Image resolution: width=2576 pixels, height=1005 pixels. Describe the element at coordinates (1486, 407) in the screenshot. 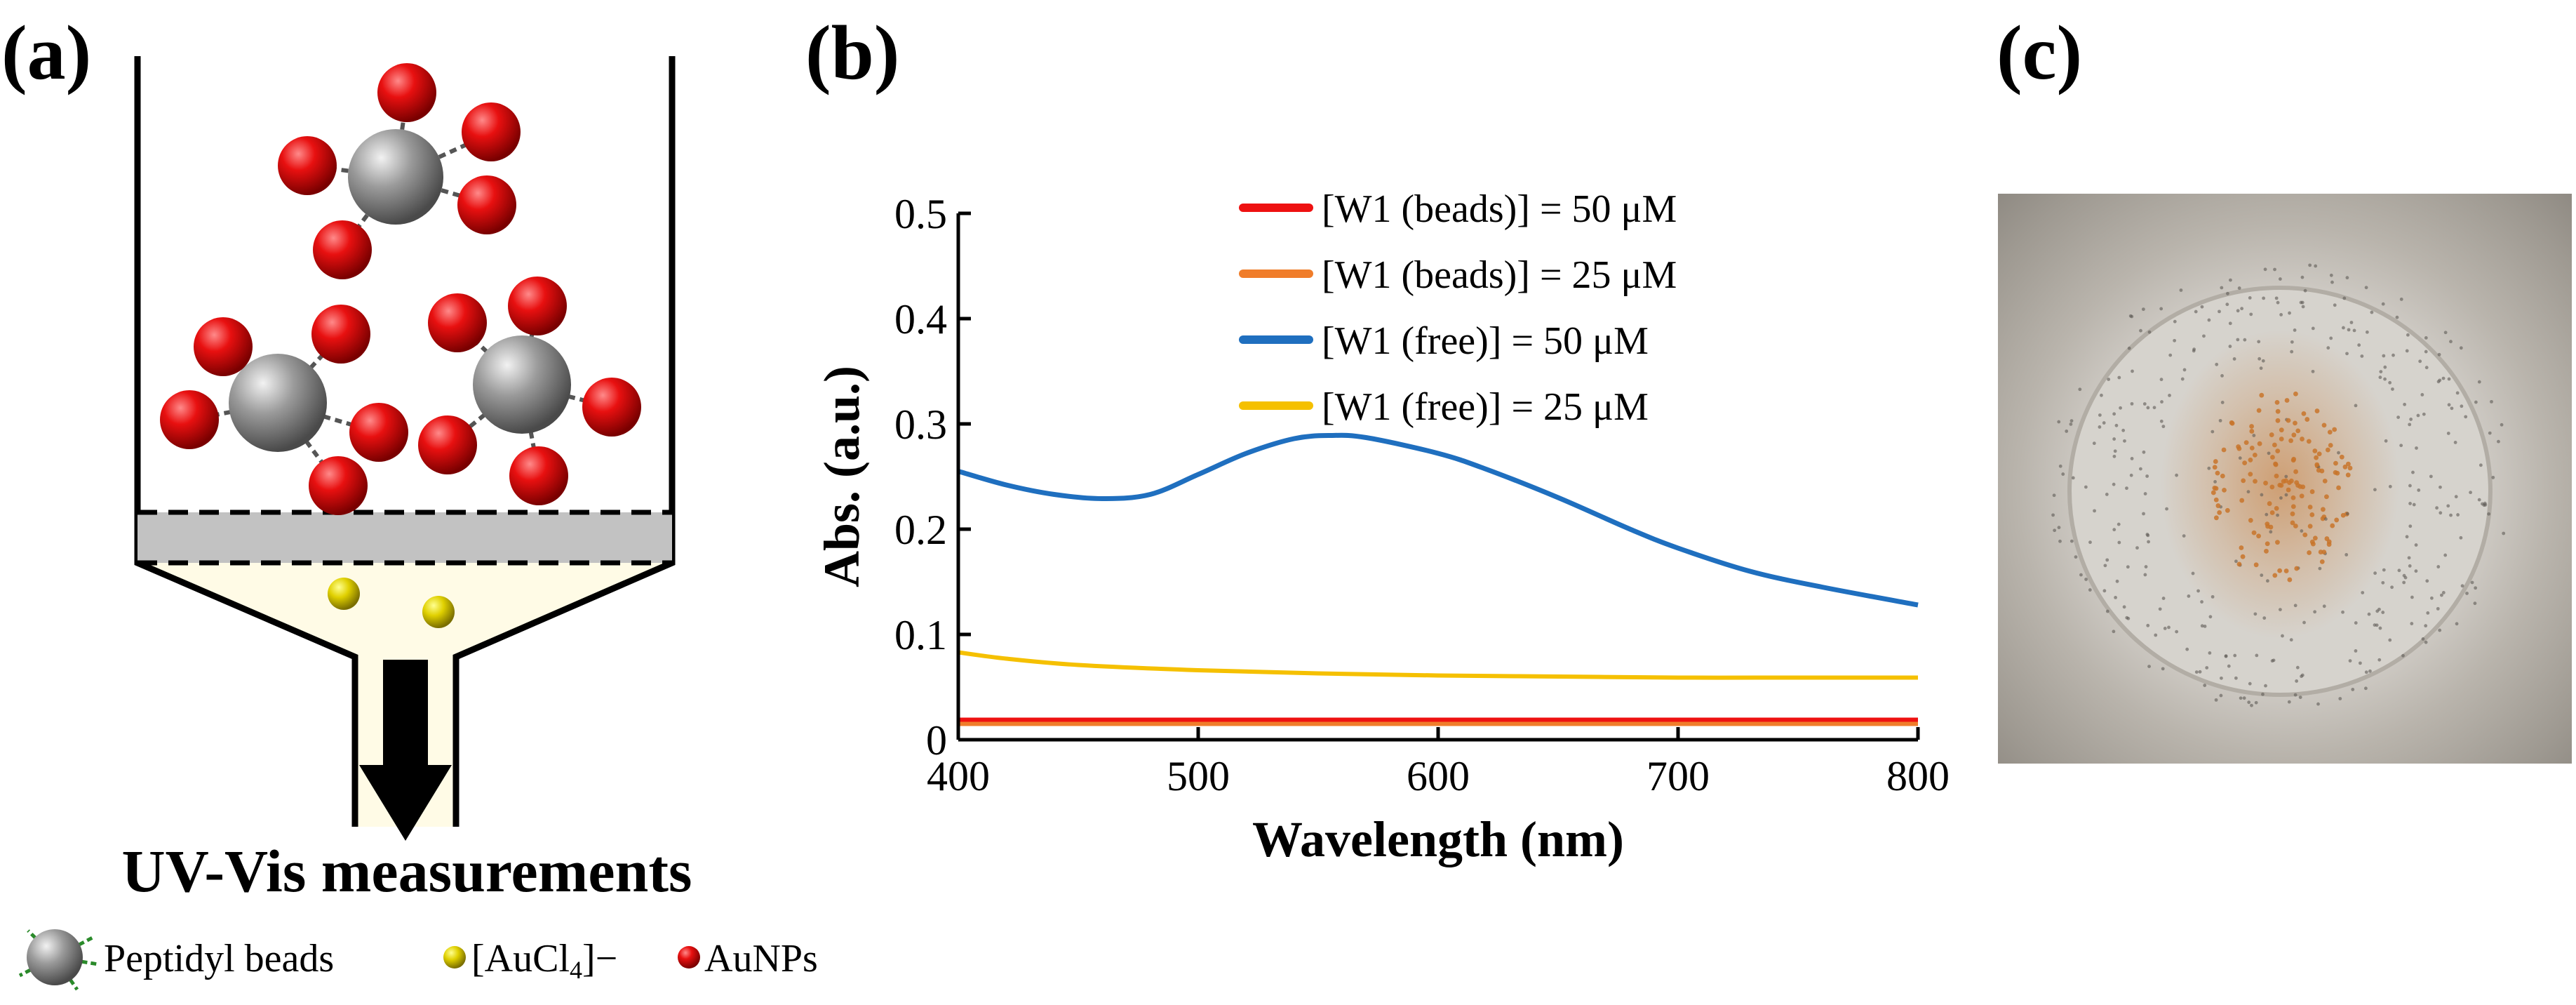

I see `legend-label: [W1 (free)] = 25 μM` at that location.